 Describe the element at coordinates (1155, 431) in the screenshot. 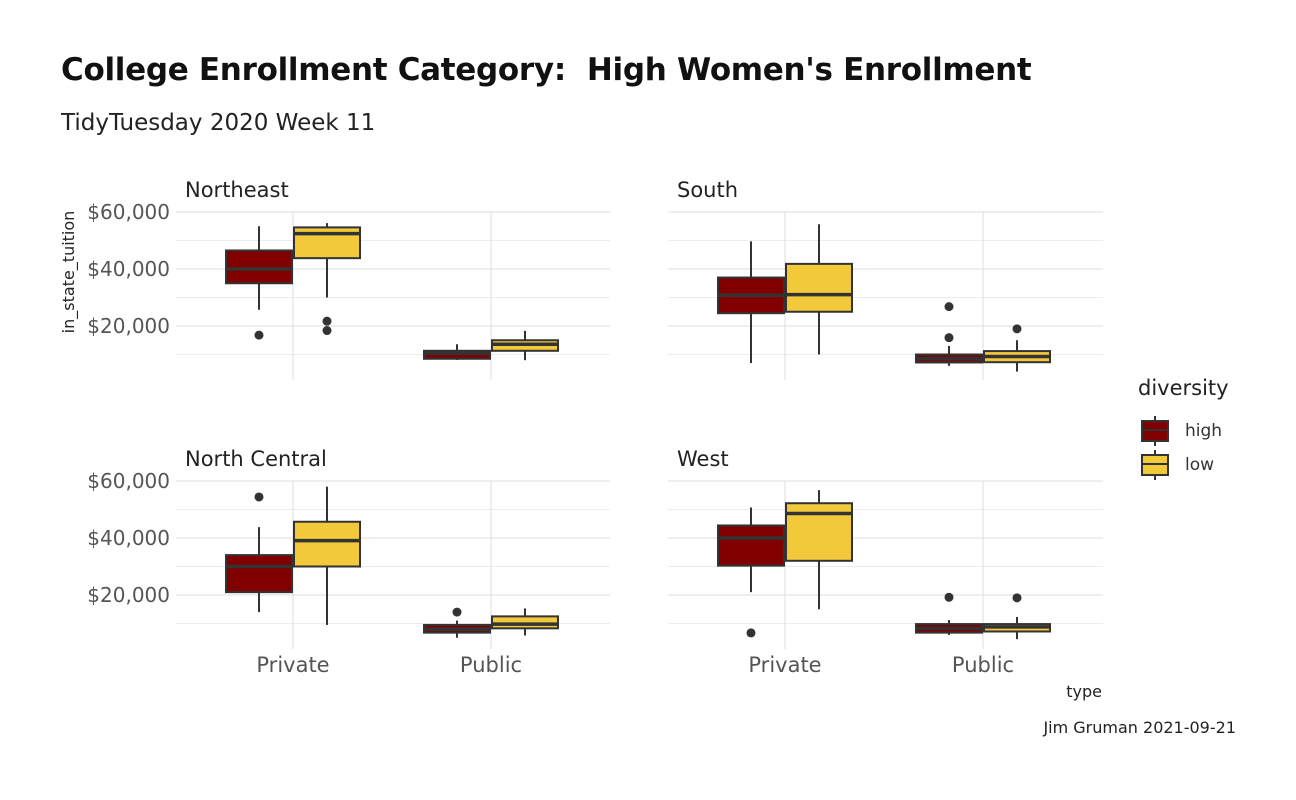

I see `legend-key-high` at that location.